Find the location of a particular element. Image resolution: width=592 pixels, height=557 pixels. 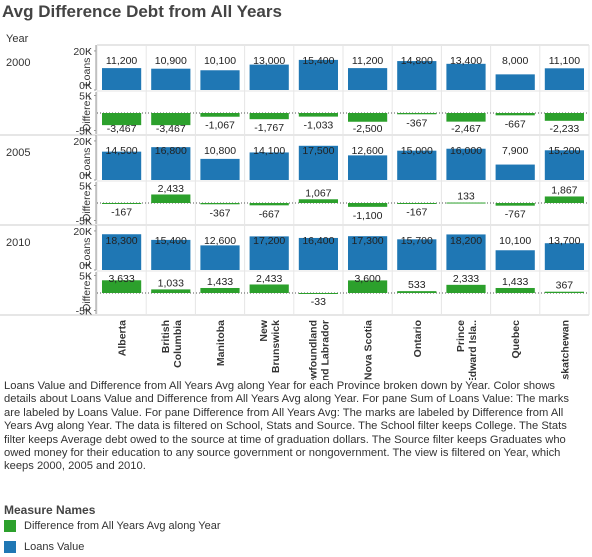

year-header: Year is located at coordinates (17, 39).